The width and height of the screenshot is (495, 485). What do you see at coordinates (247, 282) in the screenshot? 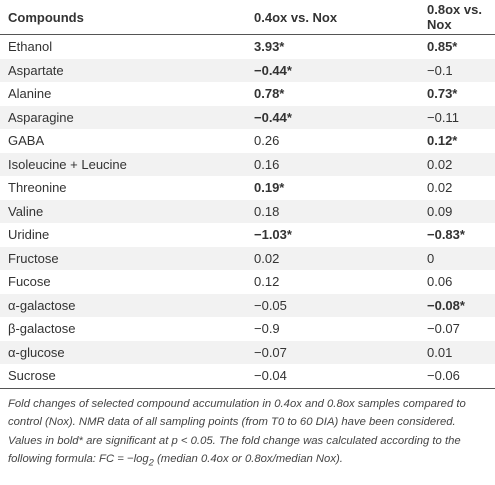
I see `table-row: Fucose 0.12 0.06` at bounding box center [247, 282].